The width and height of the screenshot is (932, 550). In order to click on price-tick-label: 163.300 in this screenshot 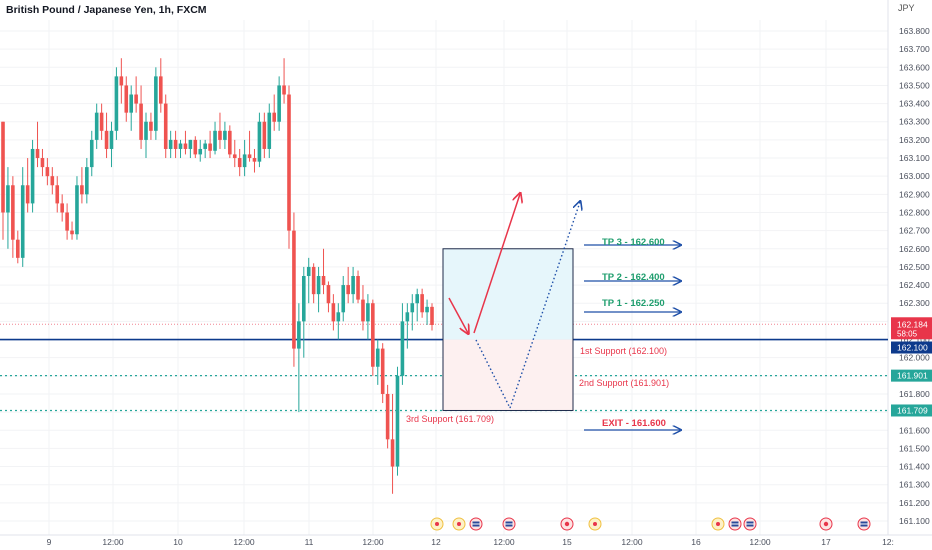, I will do `click(914, 122)`.